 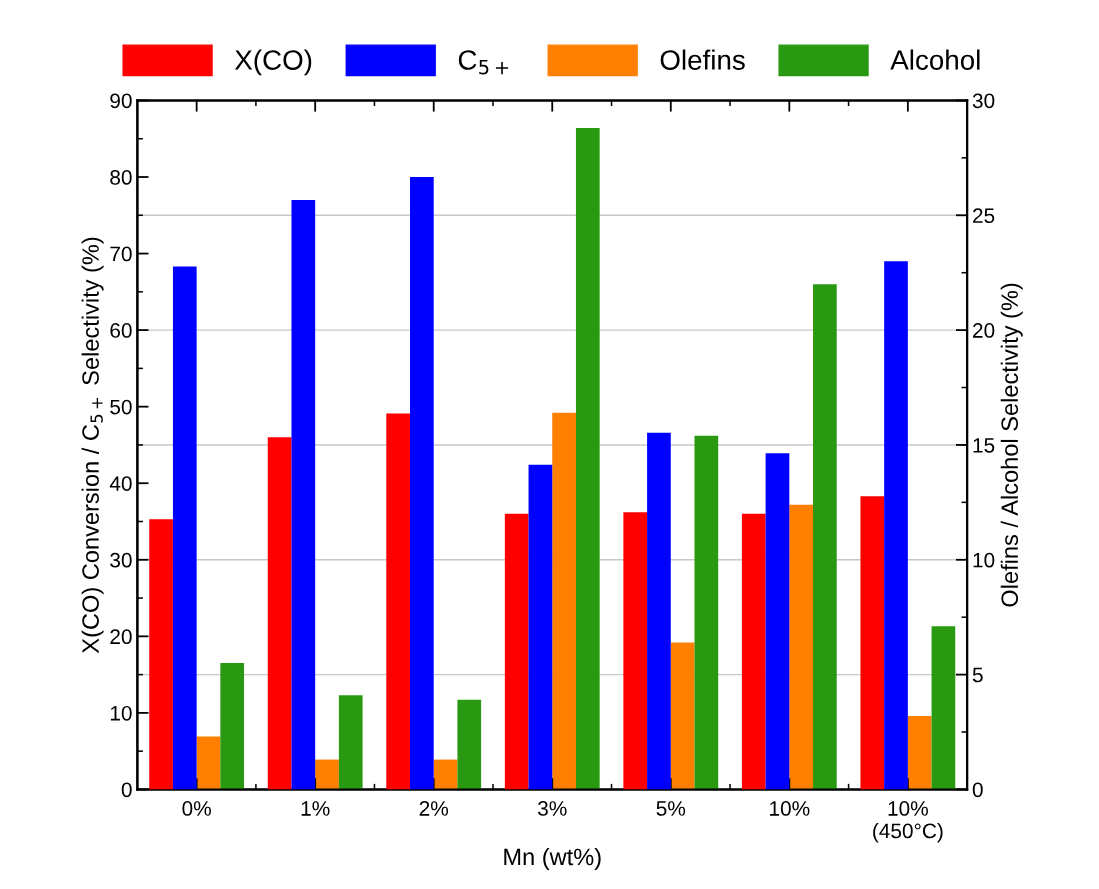 What do you see at coordinates (121, 637) in the screenshot?
I see `y-tick-label: 20` at bounding box center [121, 637].